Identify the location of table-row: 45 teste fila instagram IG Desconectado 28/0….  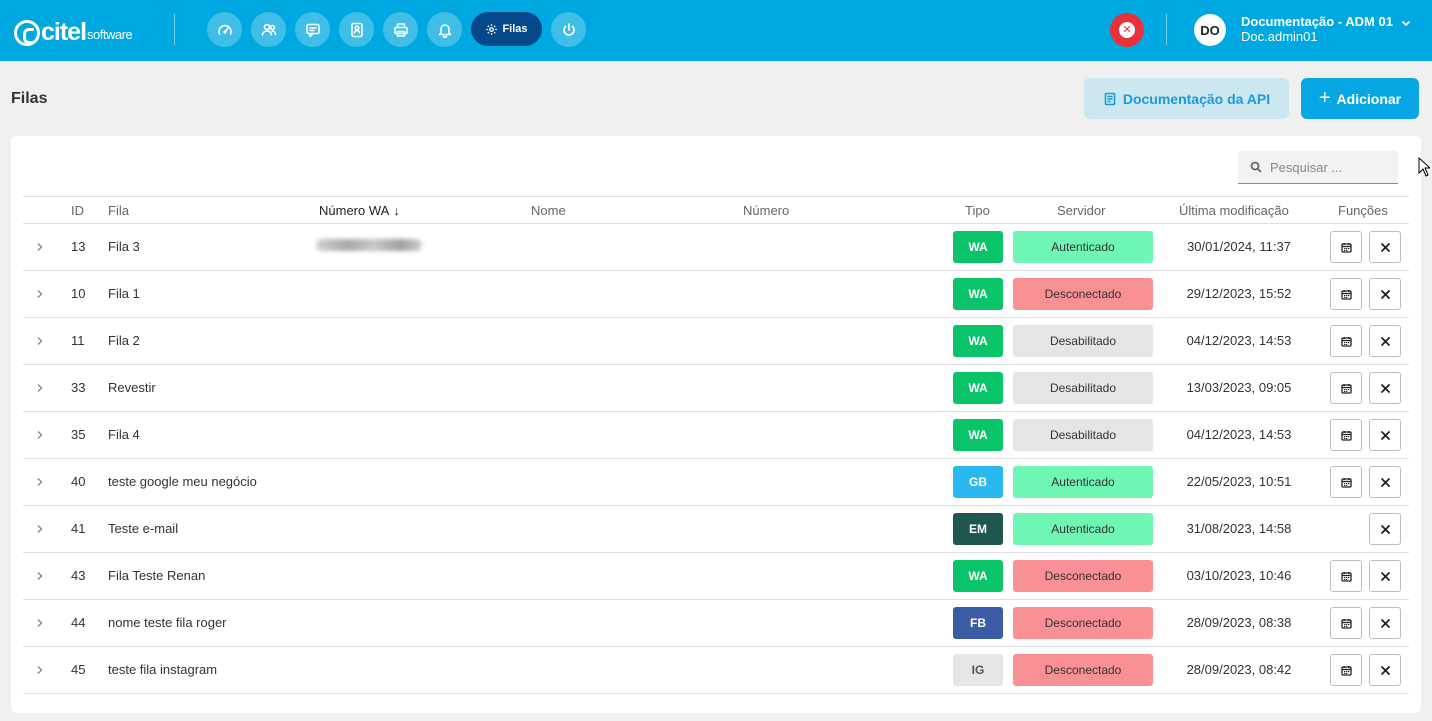
(716, 670).